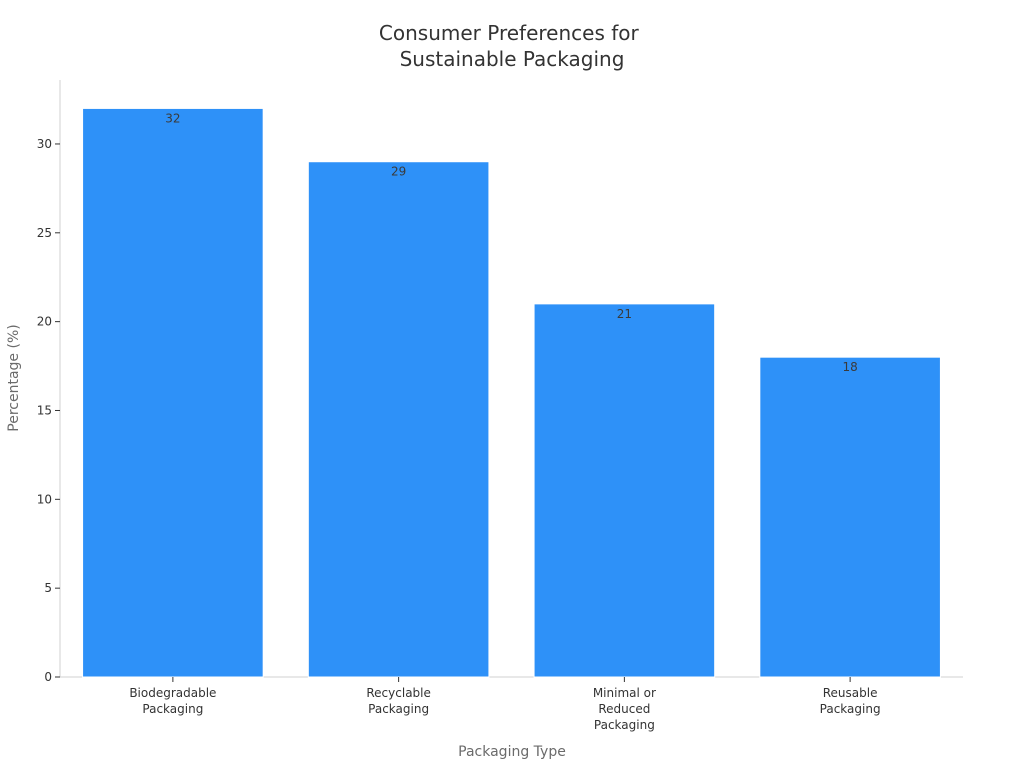  I want to click on x-category-label: Biodegradable Packaging, so click(172, 701).